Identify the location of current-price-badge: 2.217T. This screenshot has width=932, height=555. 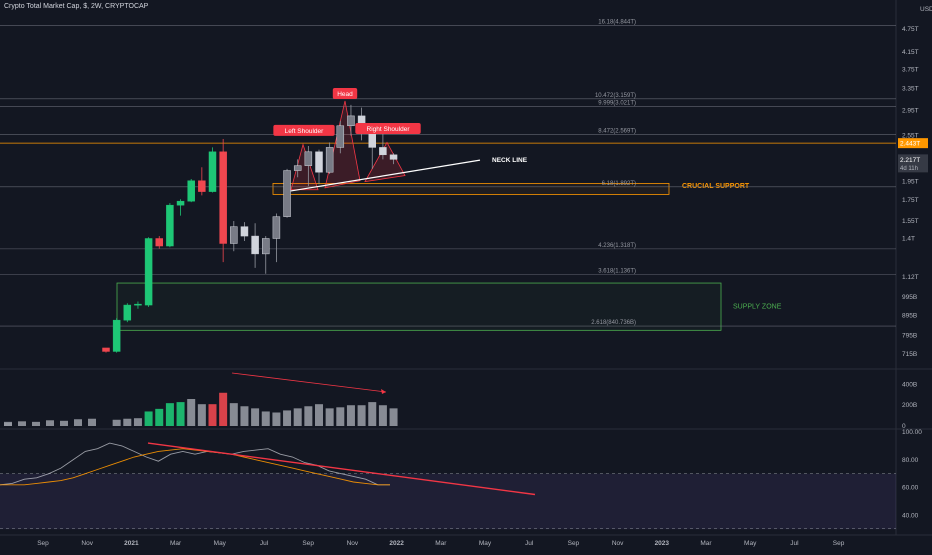
(910, 160).